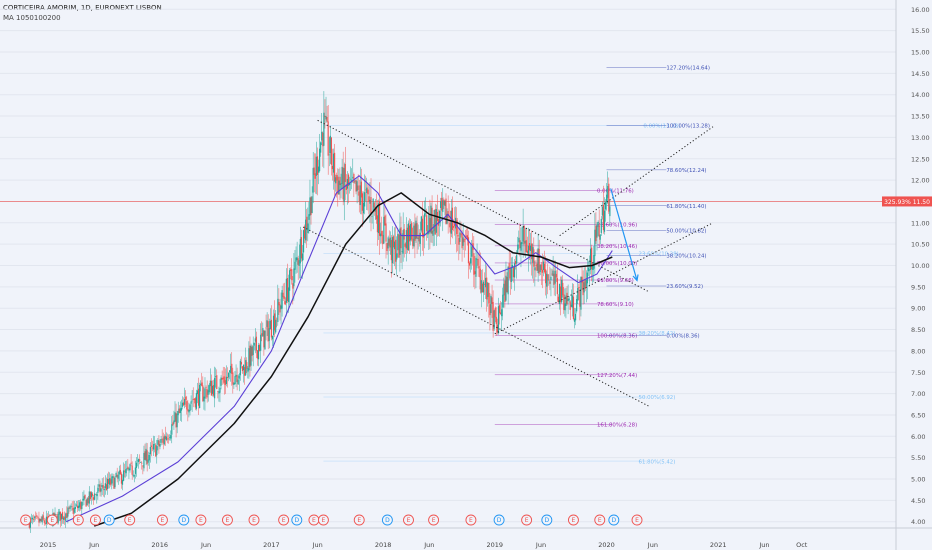  What do you see at coordinates (686, 171) in the screenshot?
I see `fib-label: 78.60%(12.24)` at bounding box center [686, 171].